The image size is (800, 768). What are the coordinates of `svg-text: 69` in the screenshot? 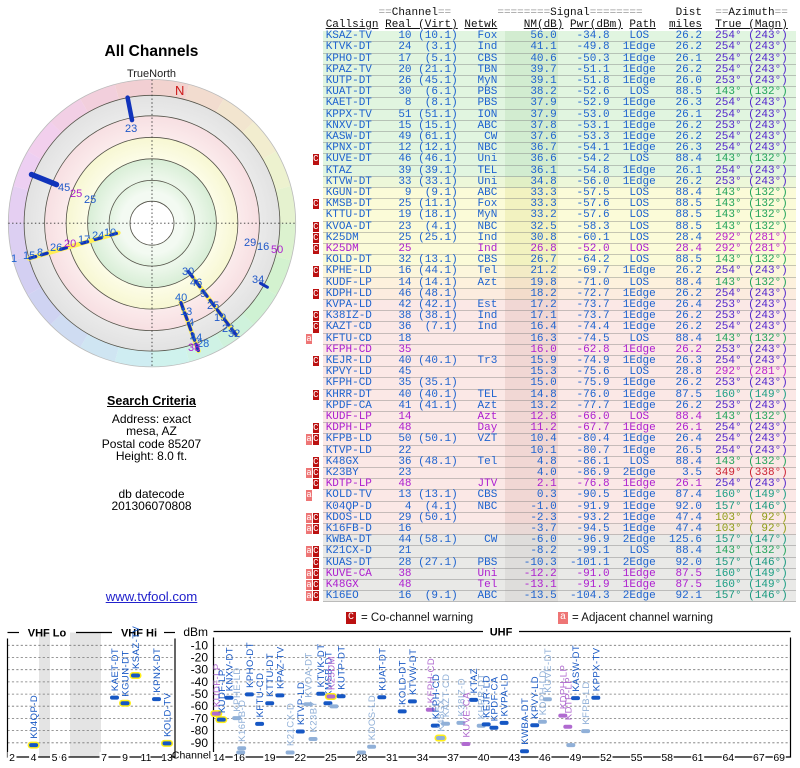 It's located at (779, 758).